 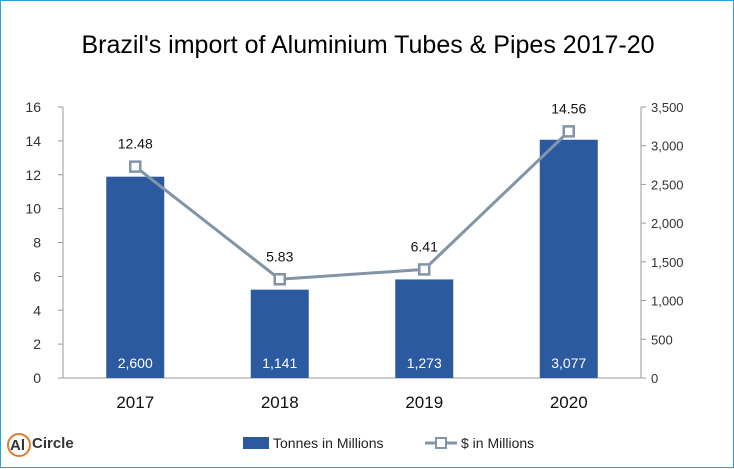 What do you see at coordinates (33, 107) in the screenshot?
I see `left-tick-label: 16` at bounding box center [33, 107].